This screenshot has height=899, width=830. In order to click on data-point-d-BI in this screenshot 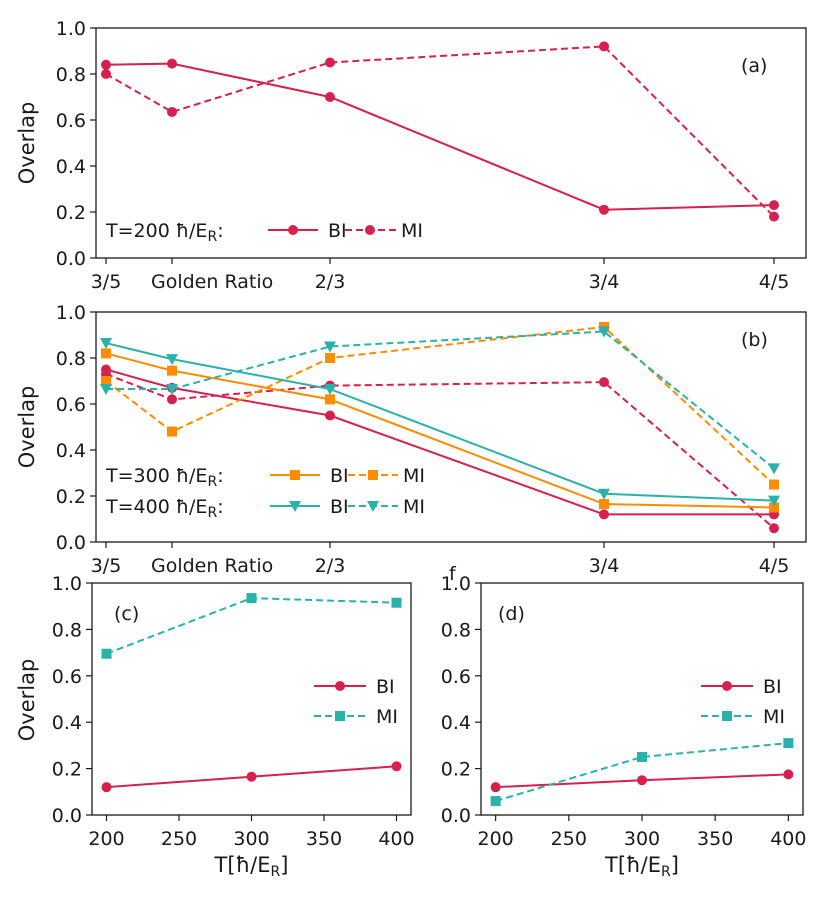, I will do `click(788, 774)`.